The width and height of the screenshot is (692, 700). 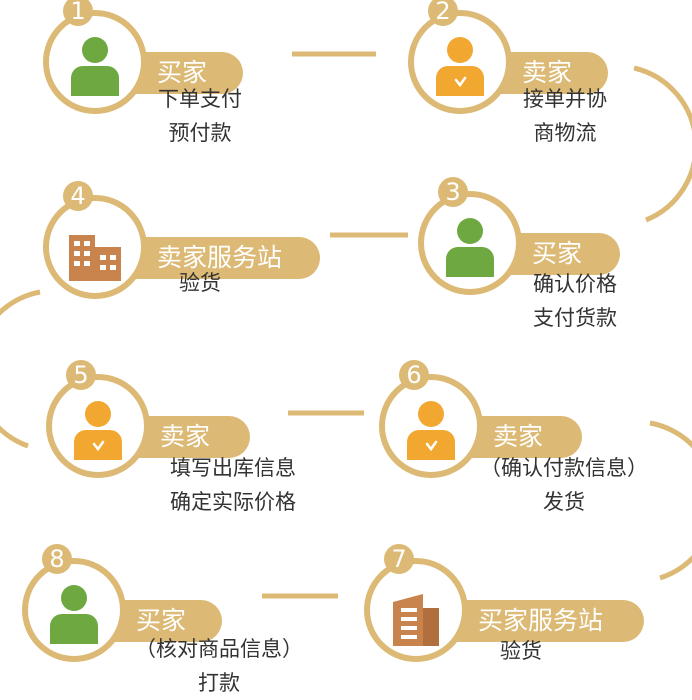 What do you see at coordinates (565, 116) in the screenshot?
I see `step-description: 接单并协 商物流` at bounding box center [565, 116].